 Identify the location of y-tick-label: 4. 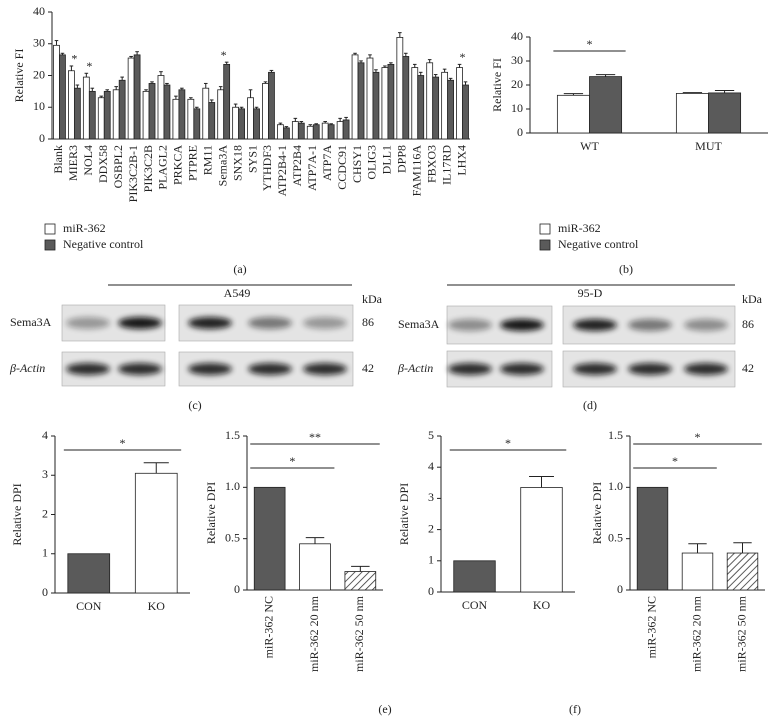
(45, 435).